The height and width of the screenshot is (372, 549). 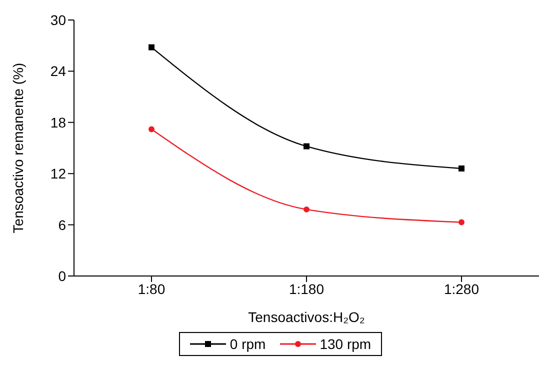 I want to click on y-tick-label: 6, so click(x=62, y=224).